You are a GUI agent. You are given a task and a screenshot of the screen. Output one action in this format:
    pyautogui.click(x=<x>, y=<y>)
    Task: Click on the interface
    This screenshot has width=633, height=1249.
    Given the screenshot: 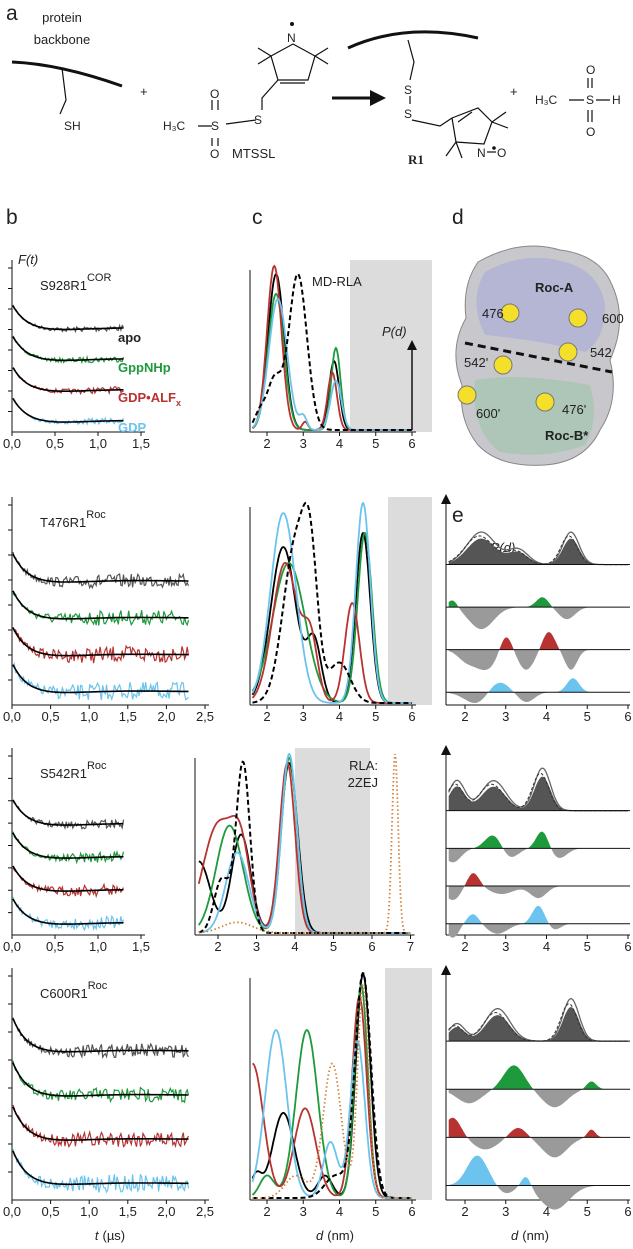 What is the action you would take?
    pyautogui.click(x=538, y=357)
    